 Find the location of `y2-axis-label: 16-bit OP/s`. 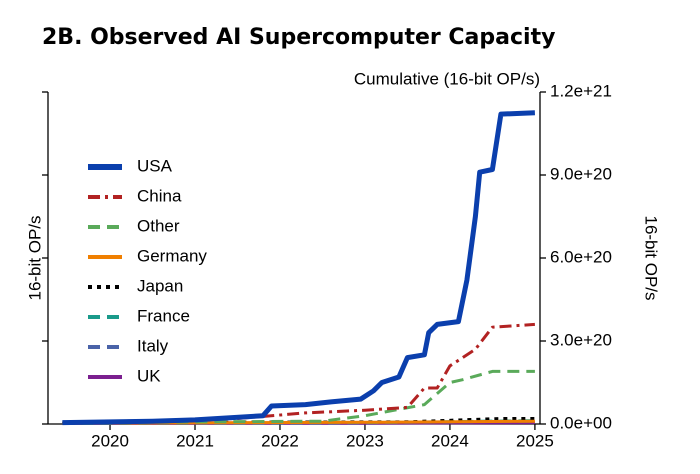

y2-axis-label: 16-bit OP/s is located at coordinates (651, 257).